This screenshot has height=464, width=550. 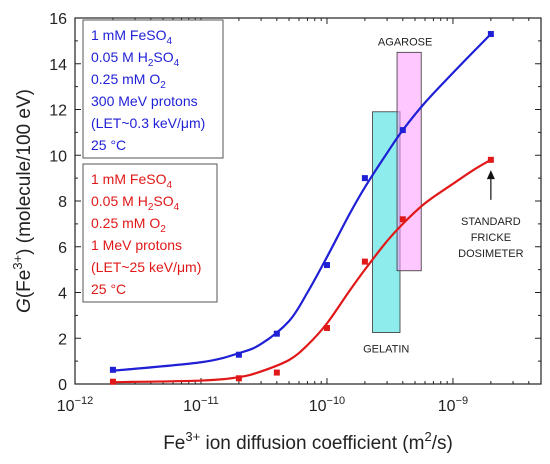 I want to click on annotation-line: STANDARD, so click(x=491, y=222).